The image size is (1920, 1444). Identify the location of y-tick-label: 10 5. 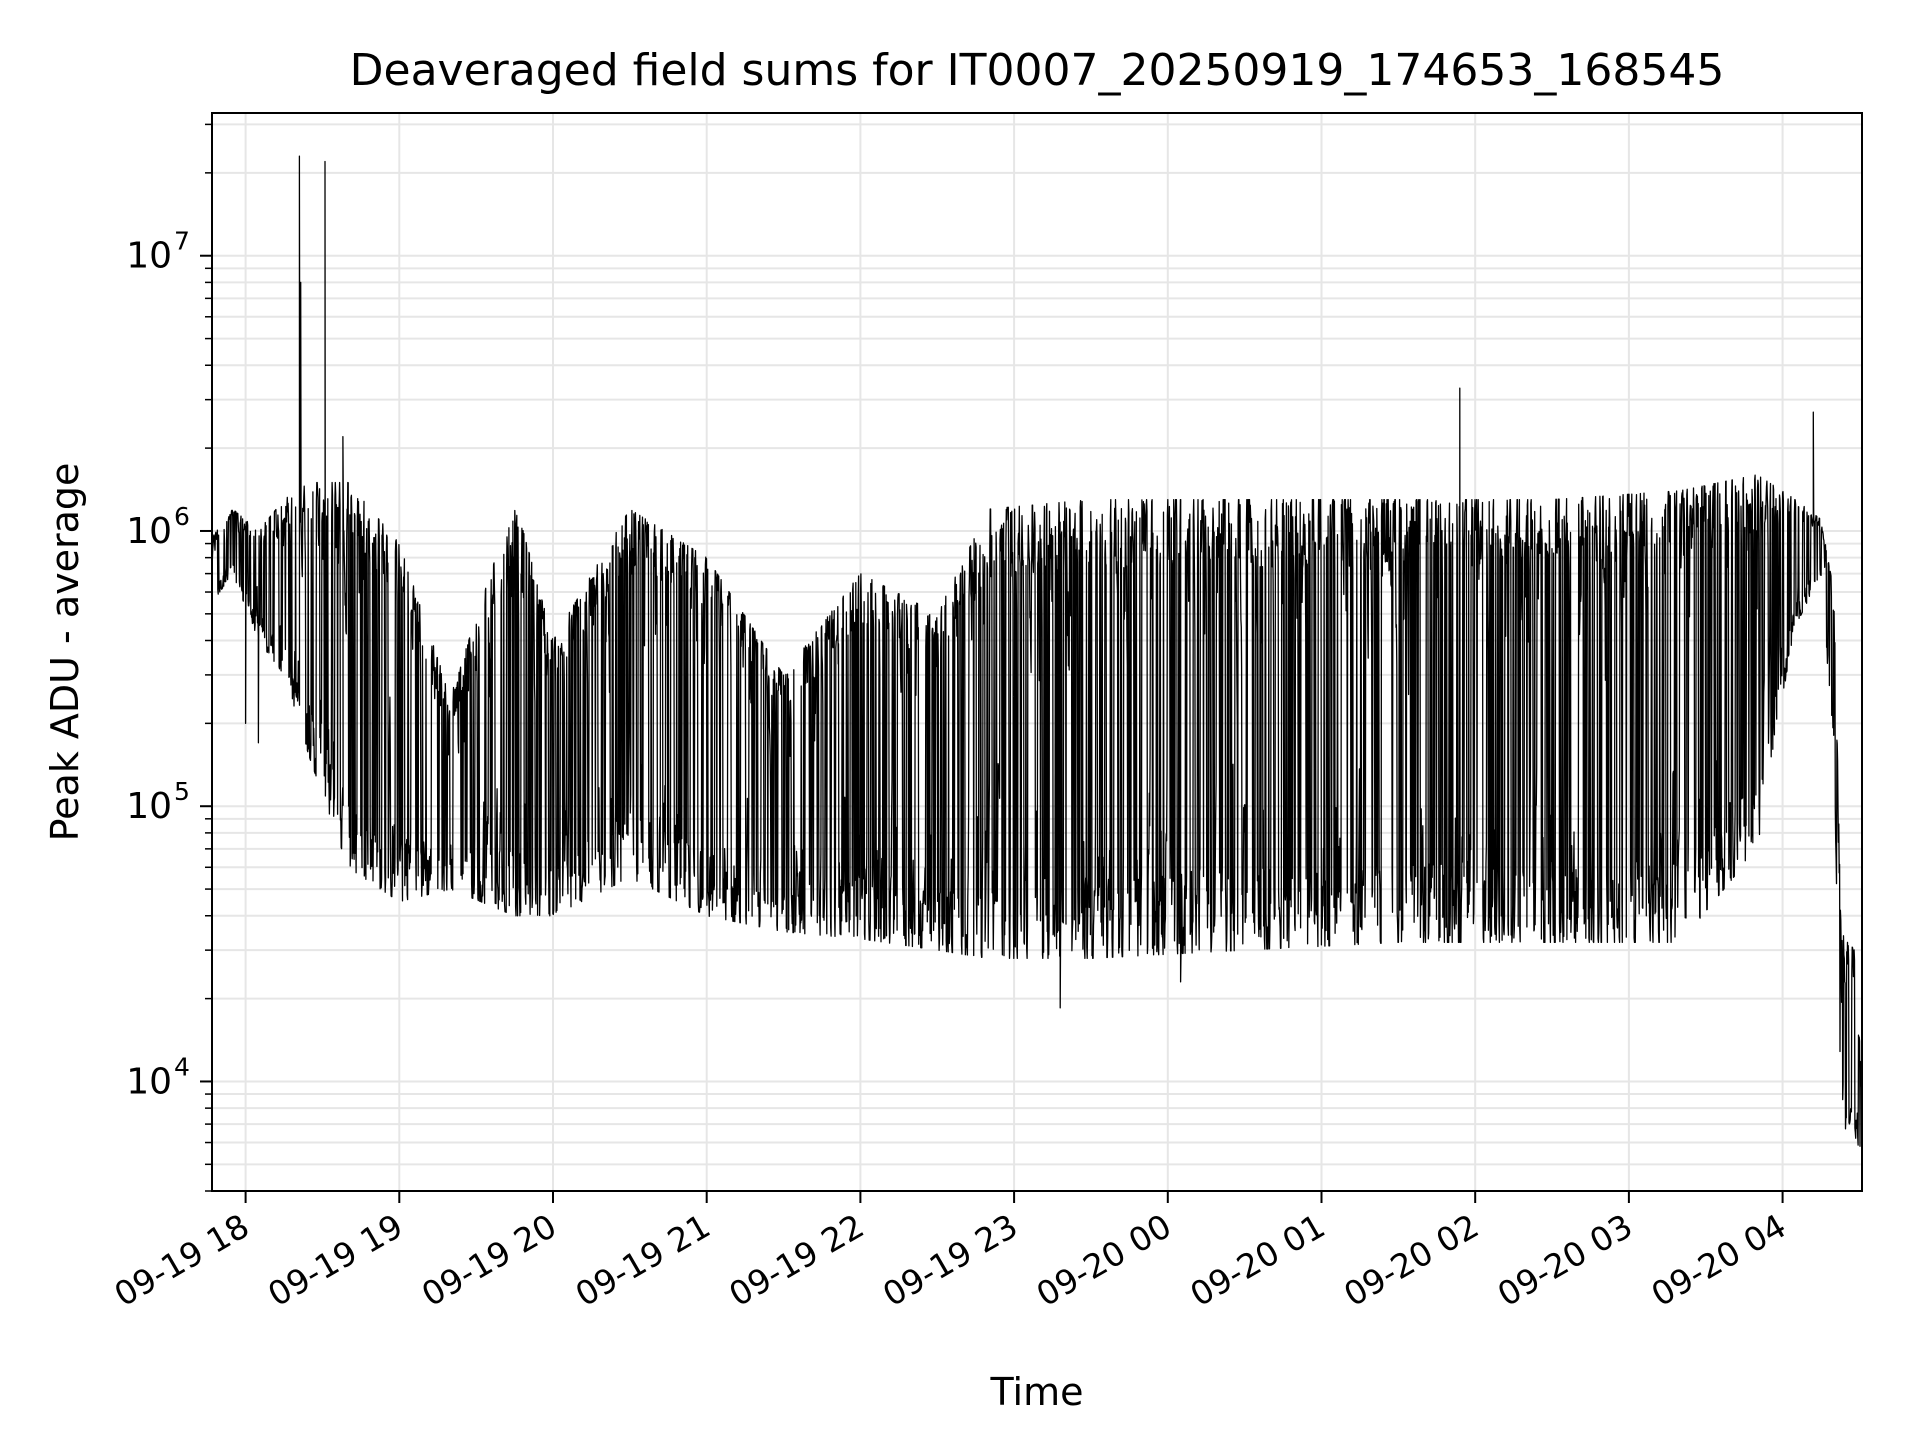
(158, 802).